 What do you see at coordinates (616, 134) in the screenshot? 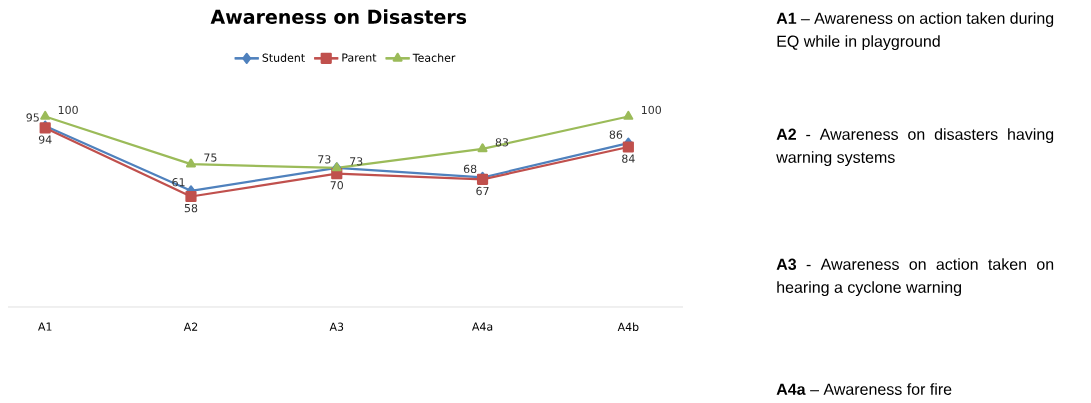
I see `data-label: 86` at bounding box center [616, 134].